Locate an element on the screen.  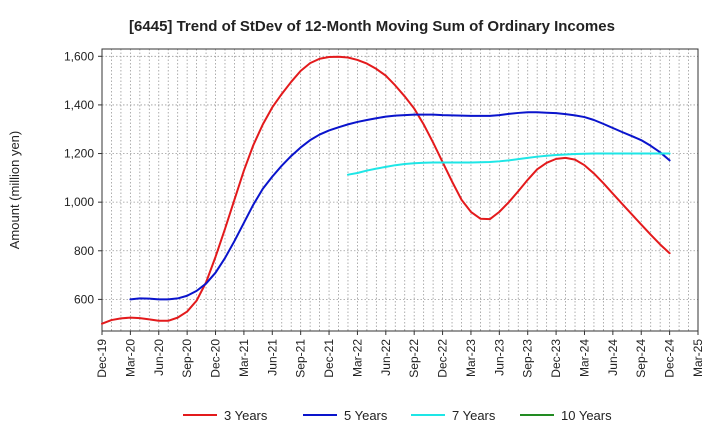
x-tick-label: Mar-20 is located at coordinates (130, 358).